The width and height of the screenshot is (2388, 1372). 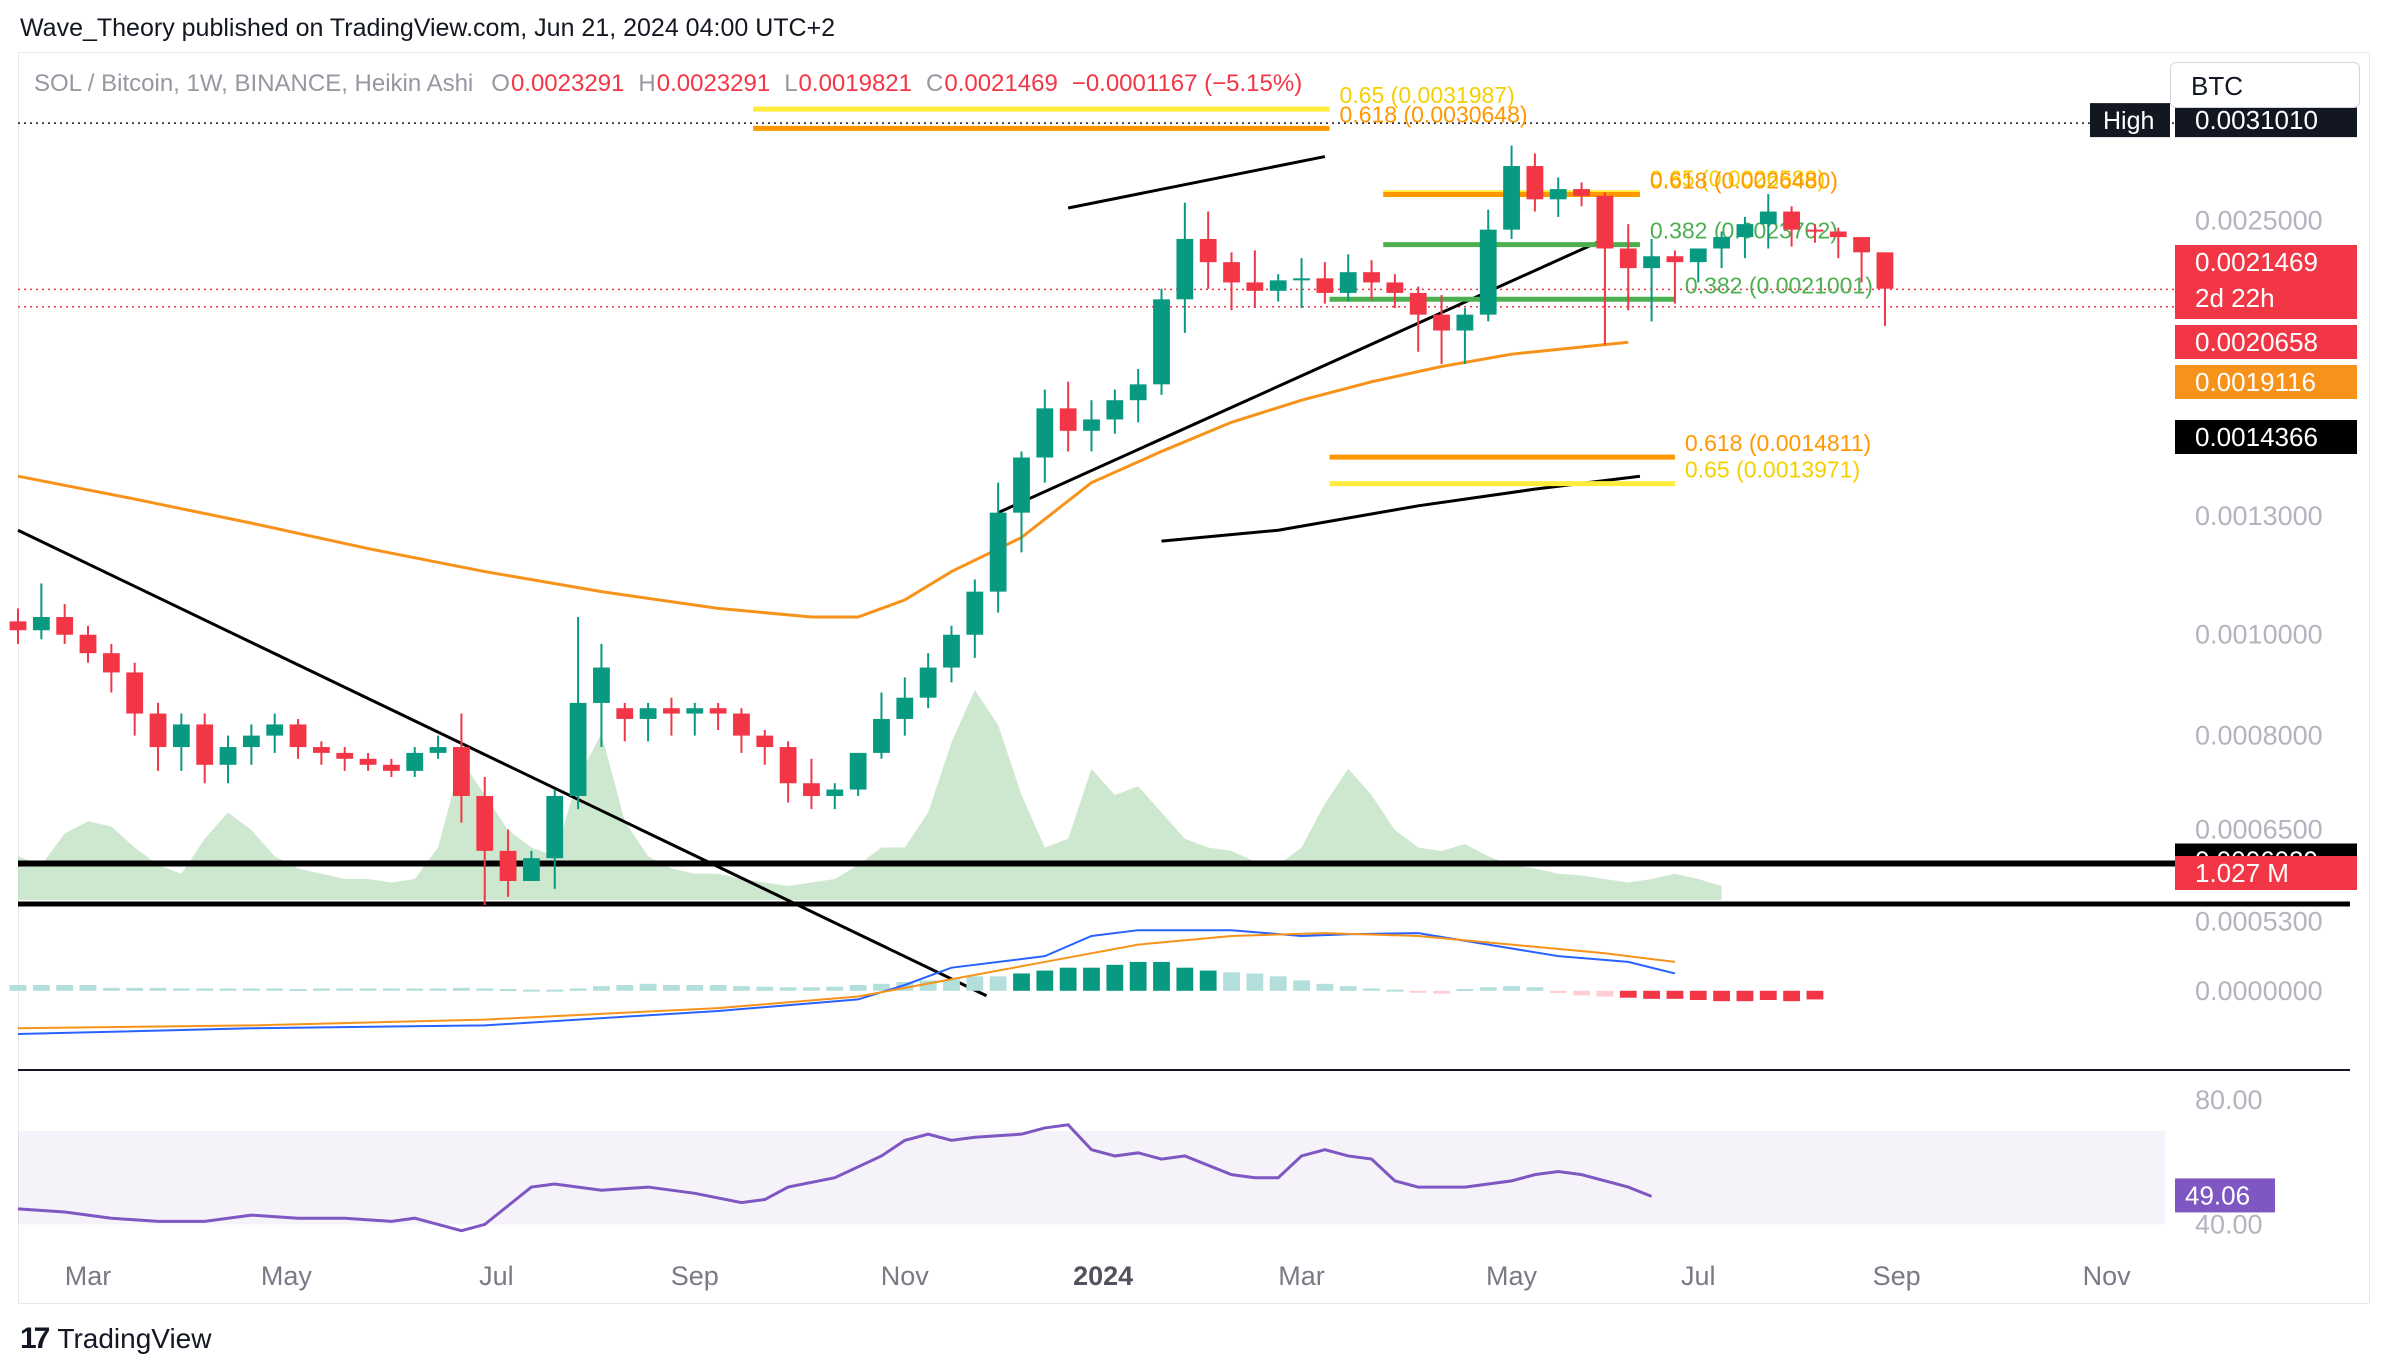 I want to click on price-badge, so click(x=2266, y=382).